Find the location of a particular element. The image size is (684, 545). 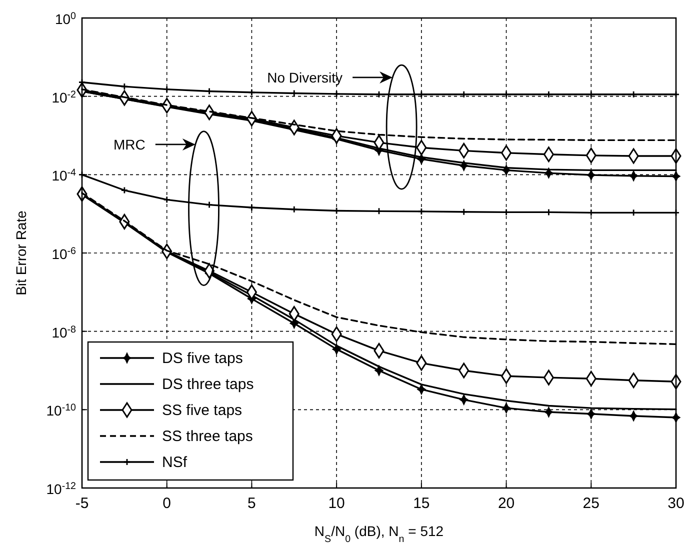

x-tick-label: 30 is located at coordinates (676, 503).